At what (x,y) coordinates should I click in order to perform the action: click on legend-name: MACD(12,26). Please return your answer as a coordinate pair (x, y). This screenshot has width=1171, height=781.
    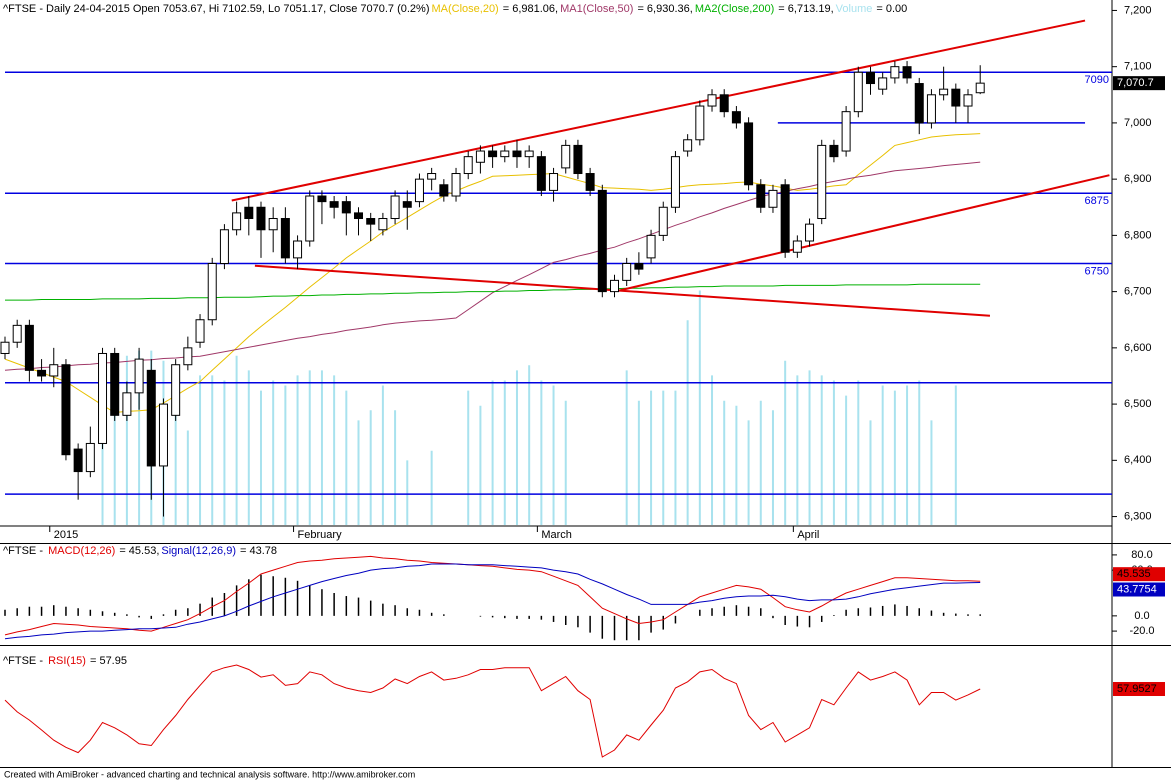
    Looking at the image, I should click on (81, 551).